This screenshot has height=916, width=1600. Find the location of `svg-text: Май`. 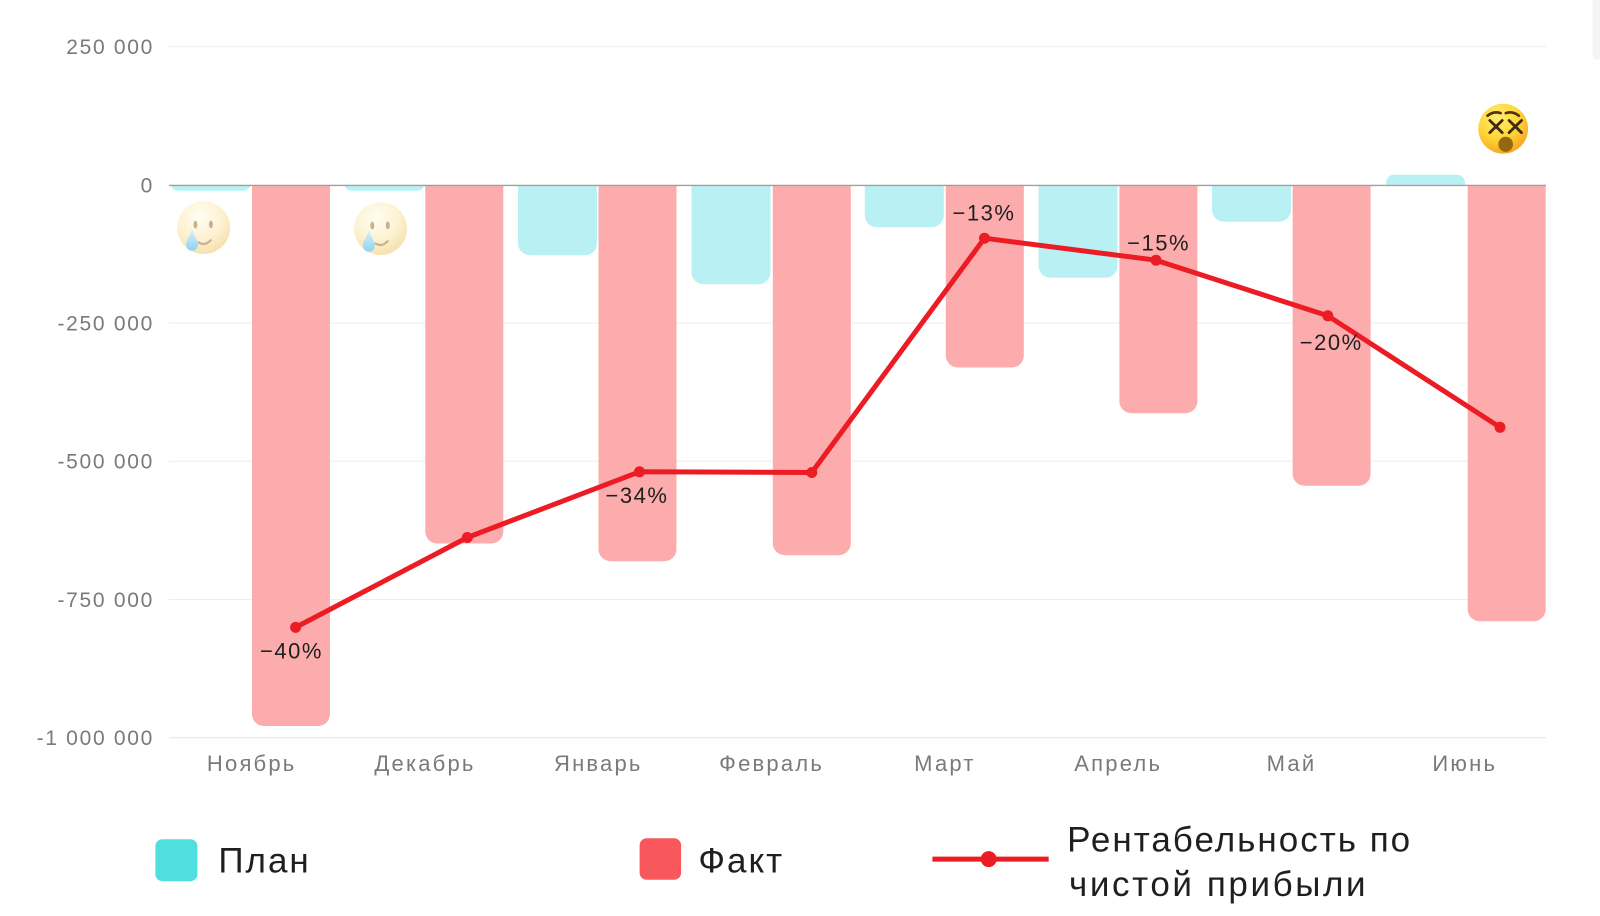

svg-text: Май is located at coordinates (1292, 763).